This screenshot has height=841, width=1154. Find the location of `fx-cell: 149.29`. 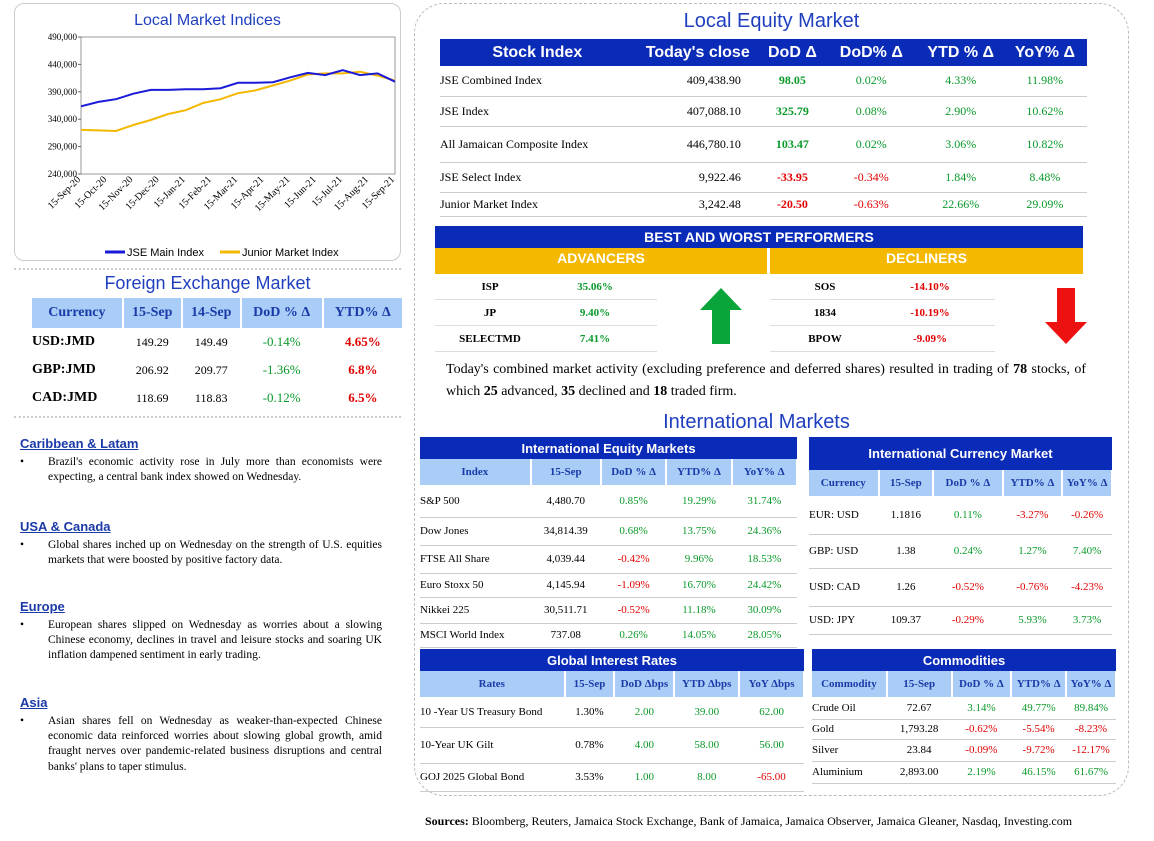

fx-cell: 149.29 is located at coordinates (152, 341).